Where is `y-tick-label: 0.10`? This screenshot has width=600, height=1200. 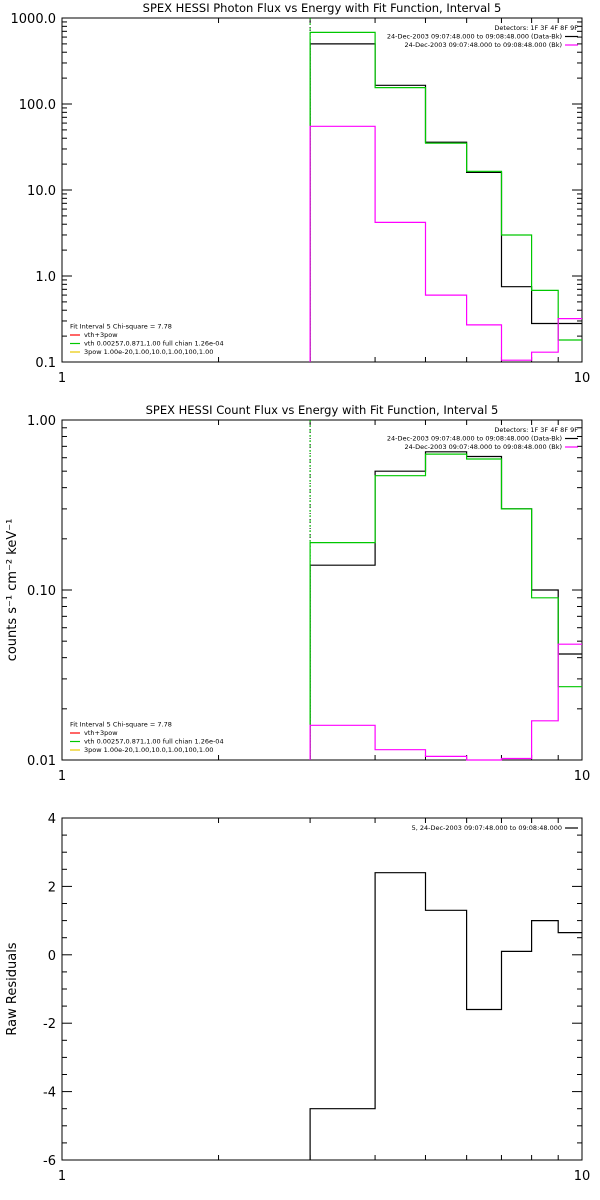
y-tick-label: 0.10 is located at coordinates (41, 591).